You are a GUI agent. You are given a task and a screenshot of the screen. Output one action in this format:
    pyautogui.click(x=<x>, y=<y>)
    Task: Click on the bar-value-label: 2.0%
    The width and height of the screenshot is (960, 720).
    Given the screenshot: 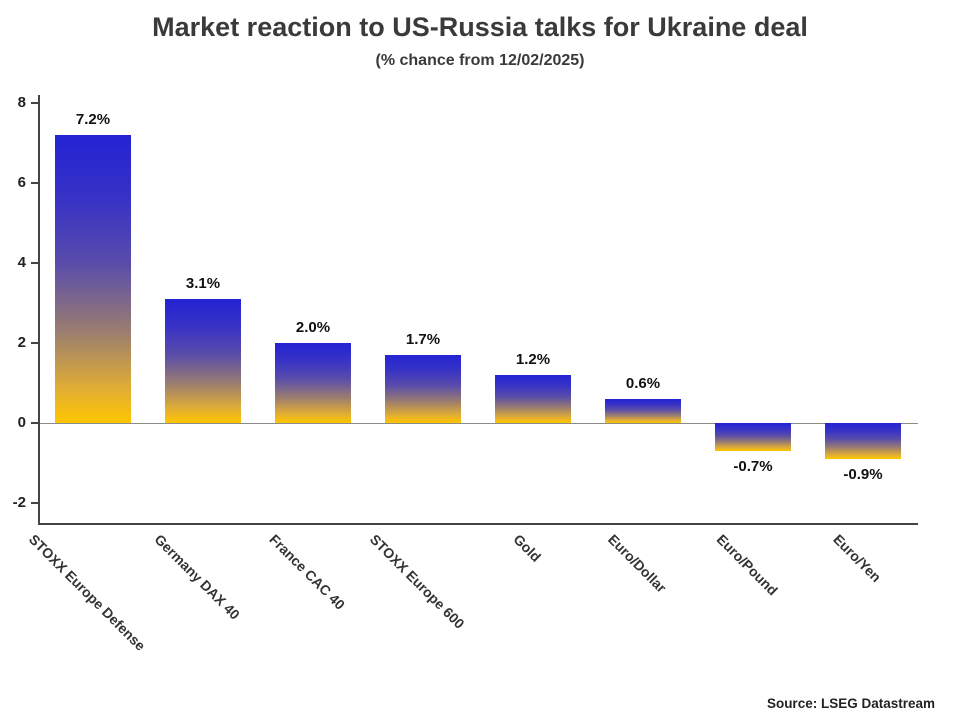 What is the action you would take?
    pyautogui.click(x=313, y=327)
    